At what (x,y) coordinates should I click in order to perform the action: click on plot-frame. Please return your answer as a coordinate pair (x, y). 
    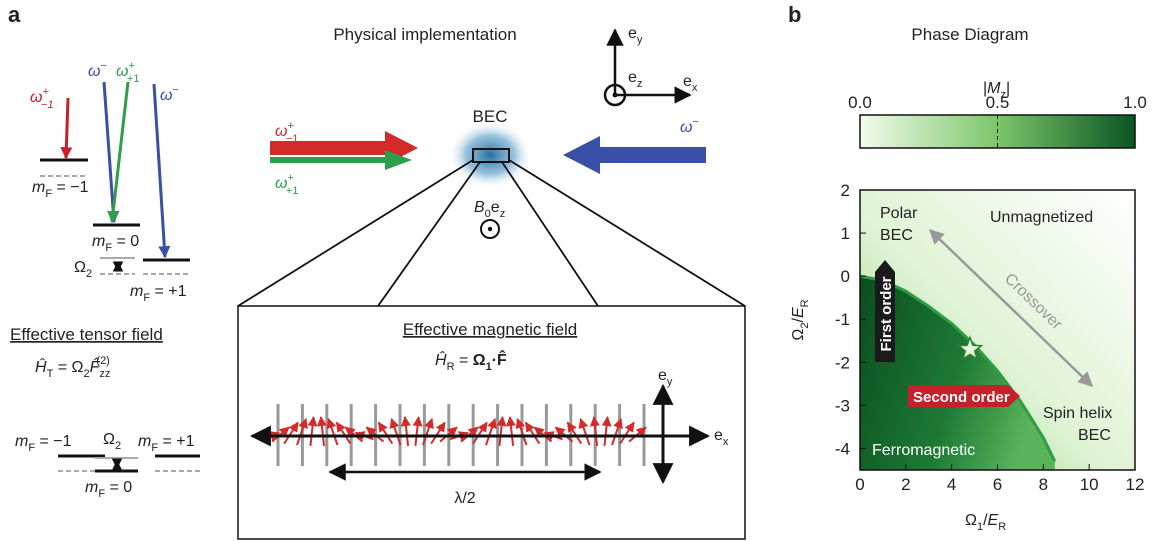
    Looking at the image, I should click on (997, 330).